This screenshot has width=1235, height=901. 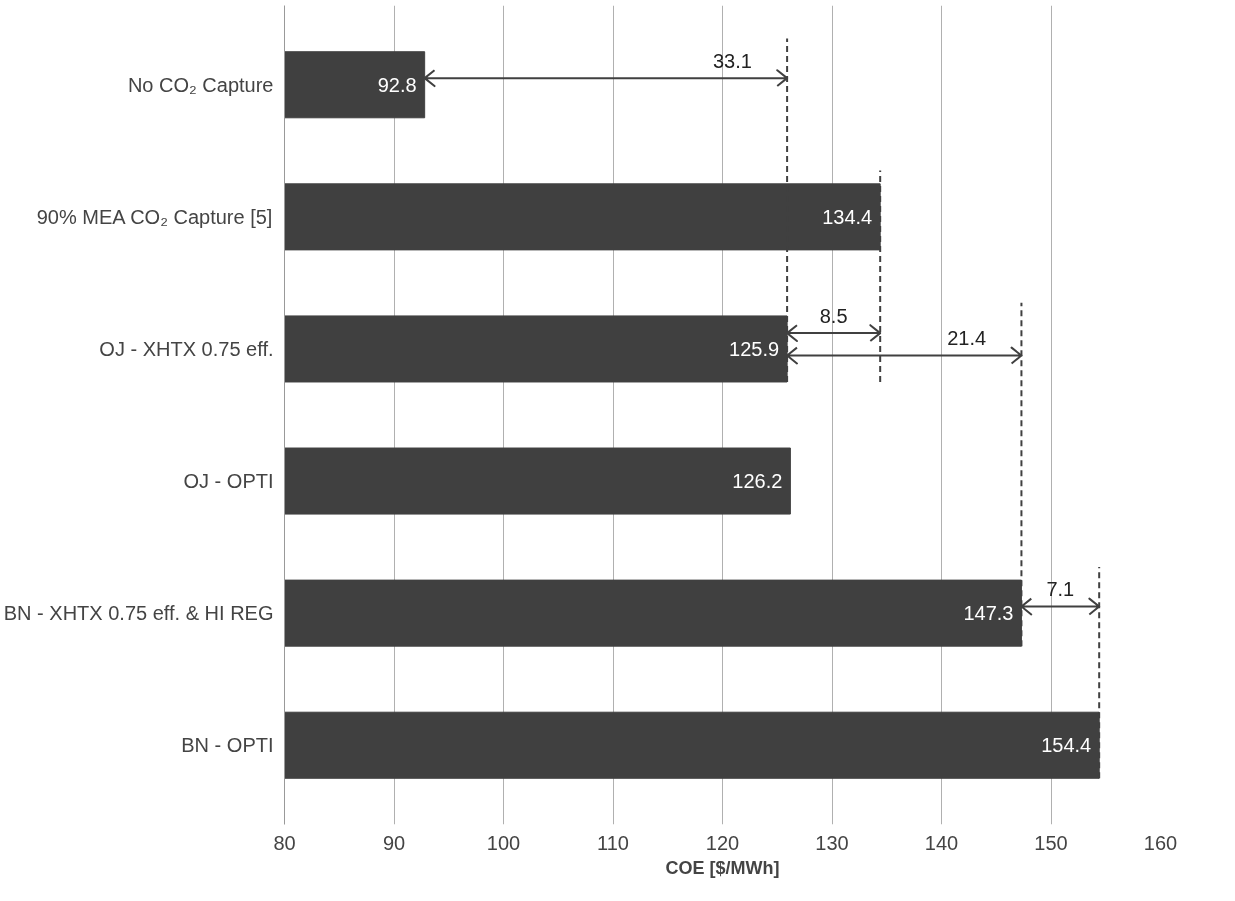 I want to click on y-tick-label: OJ - OPTI, so click(x=228, y=481).